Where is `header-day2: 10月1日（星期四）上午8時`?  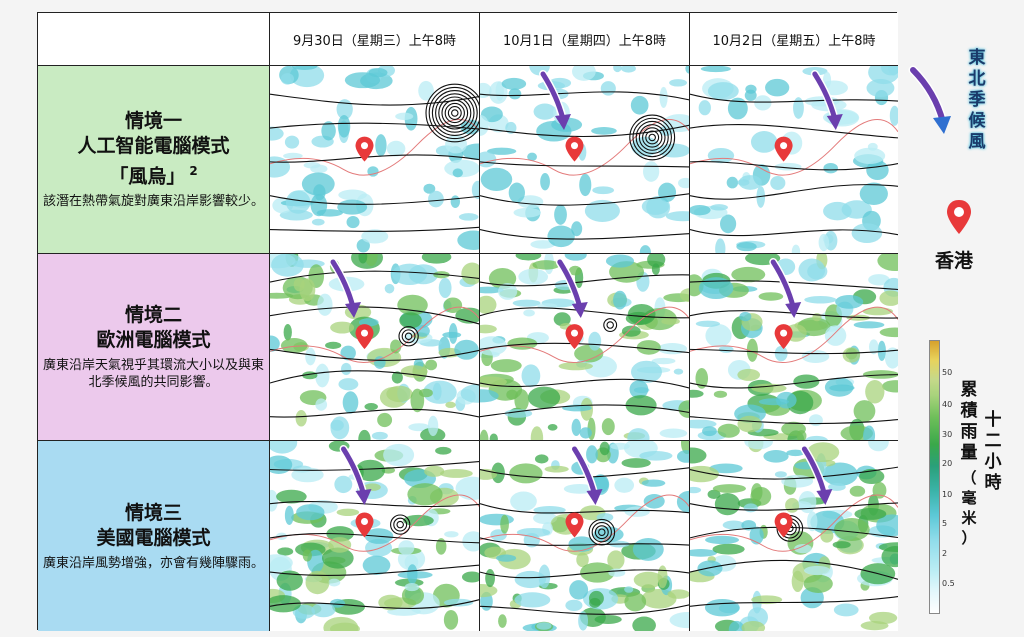 header-day2: 10月1日（星期四）上午8時 is located at coordinates (585, 39).